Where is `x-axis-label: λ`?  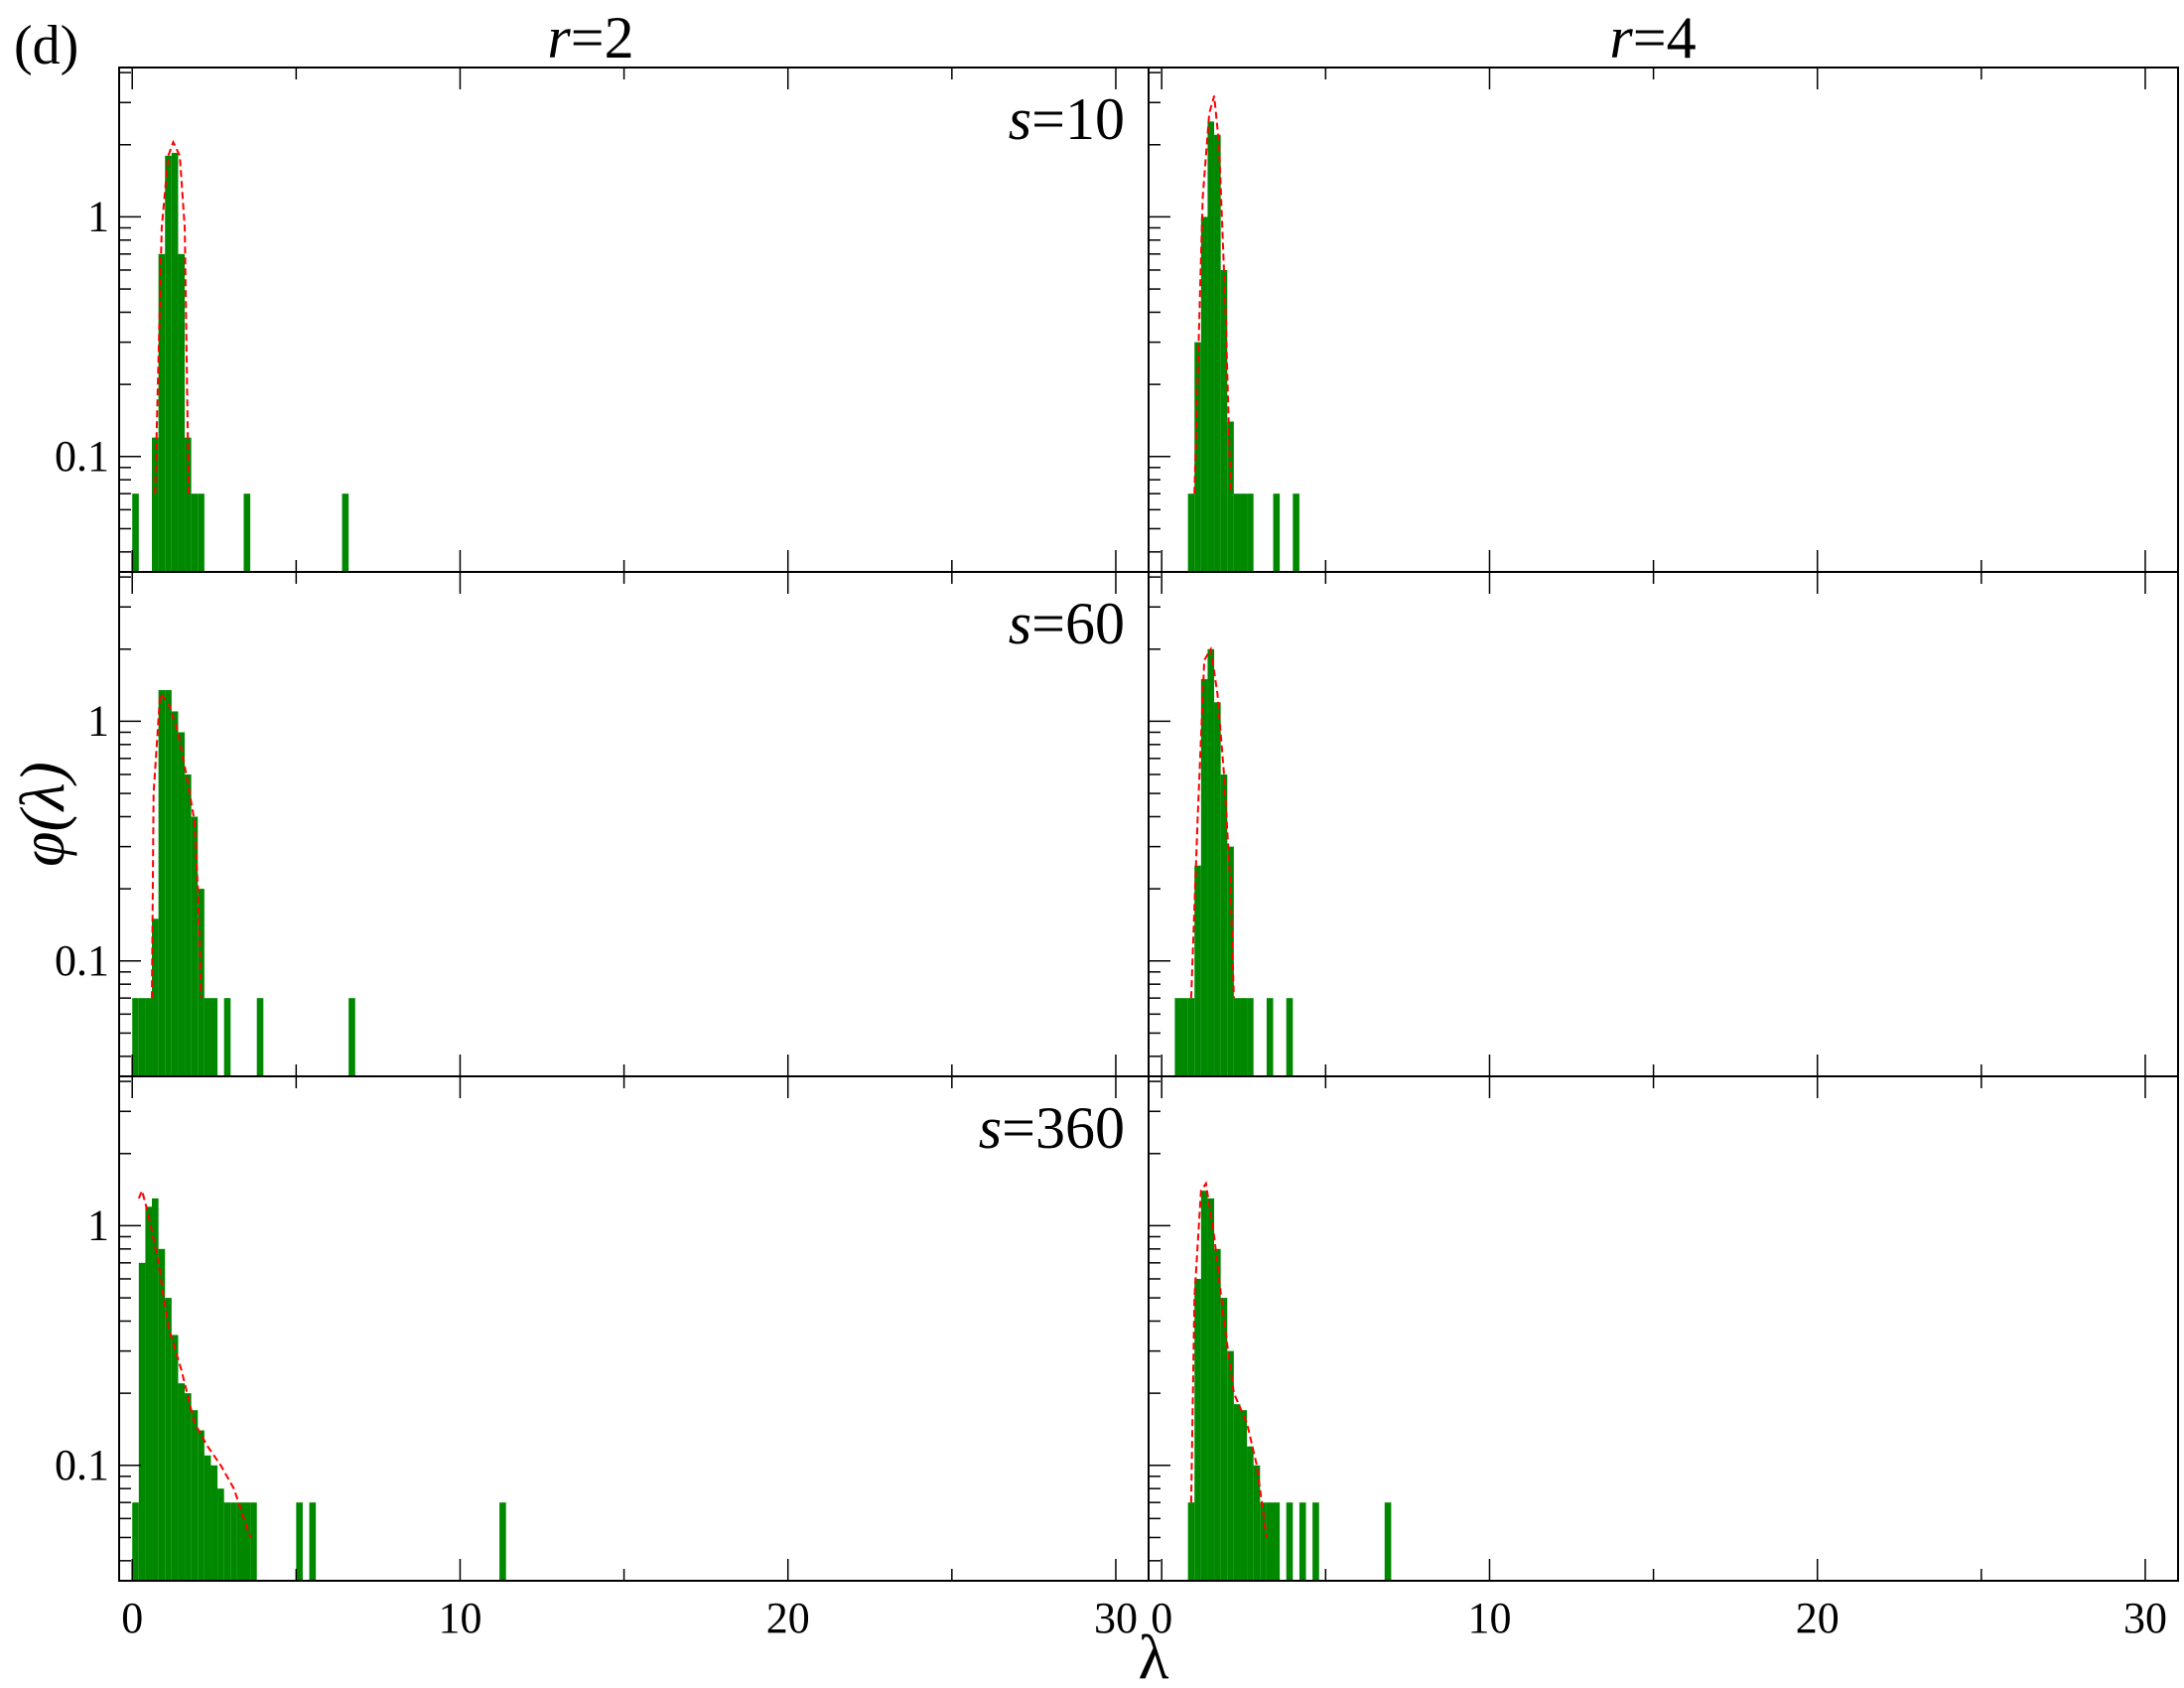
x-axis-label: λ is located at coordinates (1153, 1654).